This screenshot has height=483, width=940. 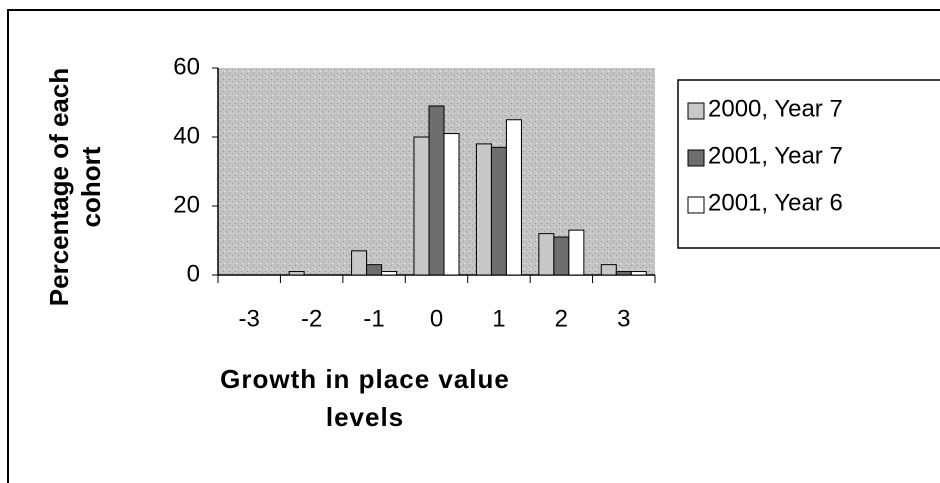 What do you see at coordinates (186, 204) in the screenshot?
I see `y-tick-label: 20` at bounding box center [186, 204].